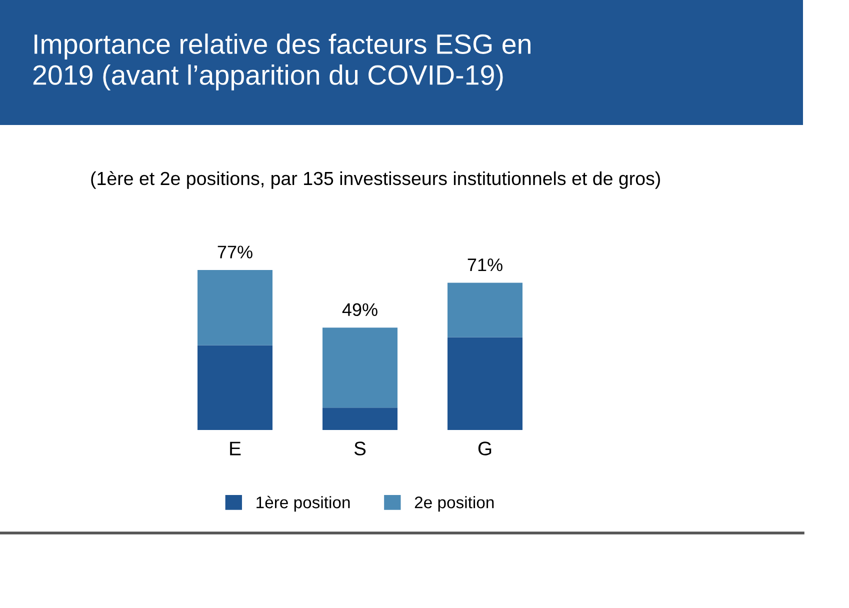 The height and width of the screenshot is (608, 849). Describe the element at coordinates (303, 504) in the screenshot. I see `legend-label: 1ère position` at that location.